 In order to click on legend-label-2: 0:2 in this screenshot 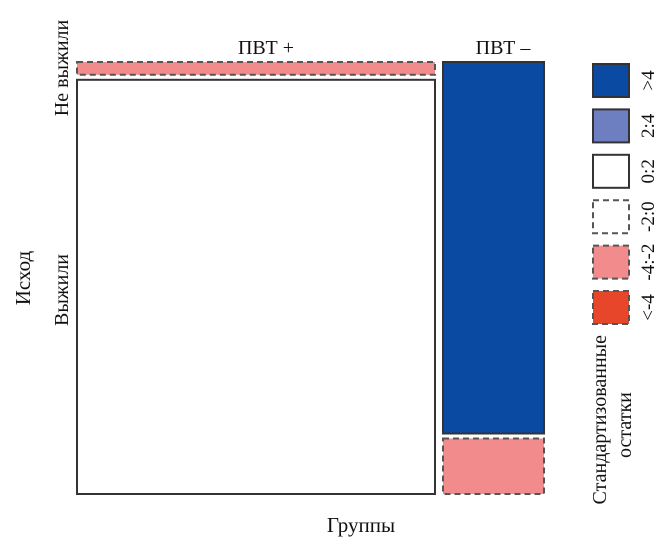, I will do `click(647, 171)`.